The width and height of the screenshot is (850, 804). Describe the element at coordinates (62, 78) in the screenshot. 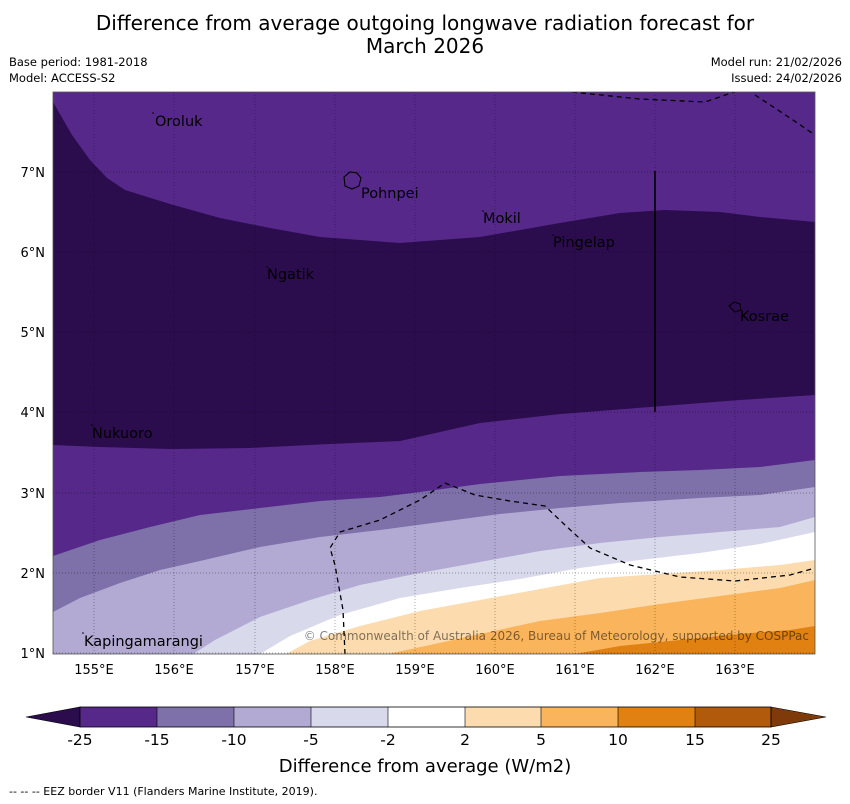

I see `model-name: Model: ACCESS-S2` at that location.